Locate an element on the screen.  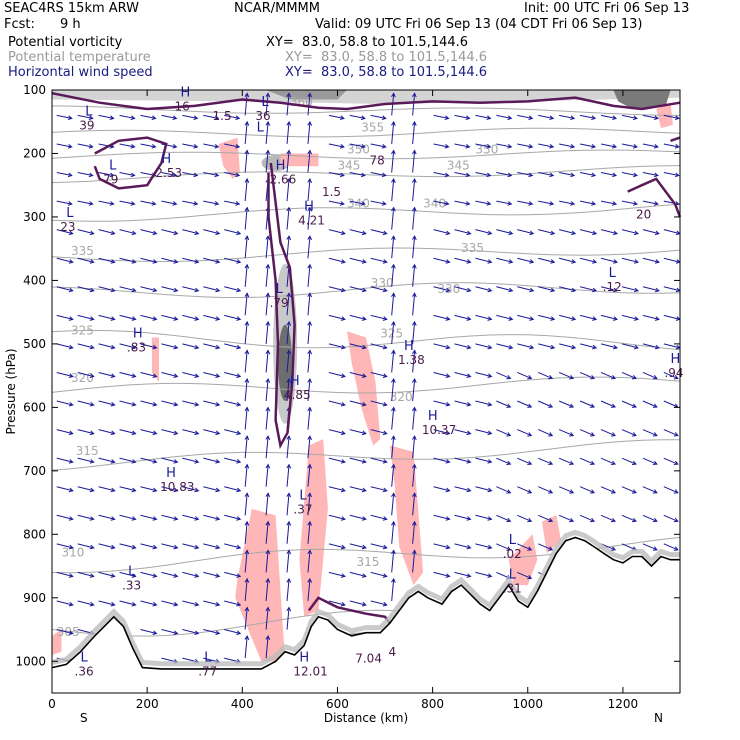
wind-speed-contour is located at coordinates (281, 306).